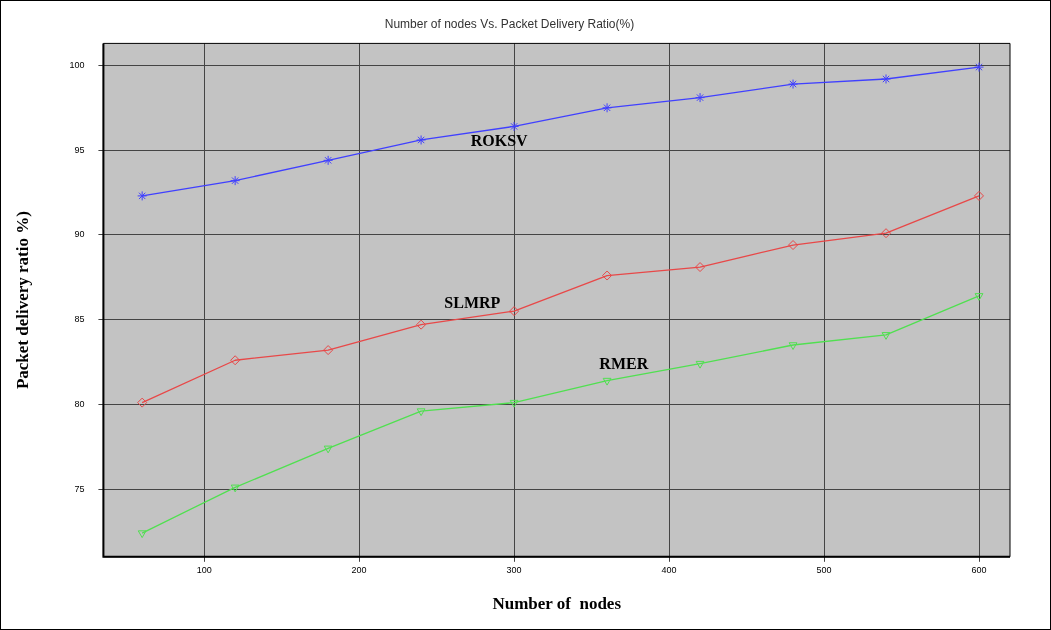  I want to click on y-tick-label: 80, so click(79, 403).